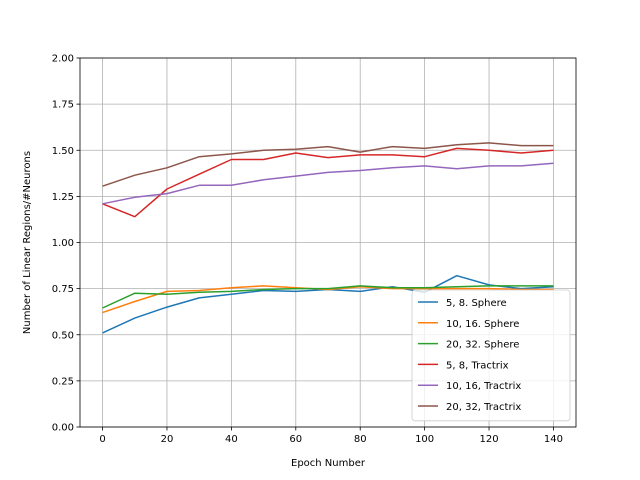 The width and height of the screenshot is (640, 480). Describe the element at coordinates (360, 439) in the screenshot. I see `x-tick-label: 80` at that location.